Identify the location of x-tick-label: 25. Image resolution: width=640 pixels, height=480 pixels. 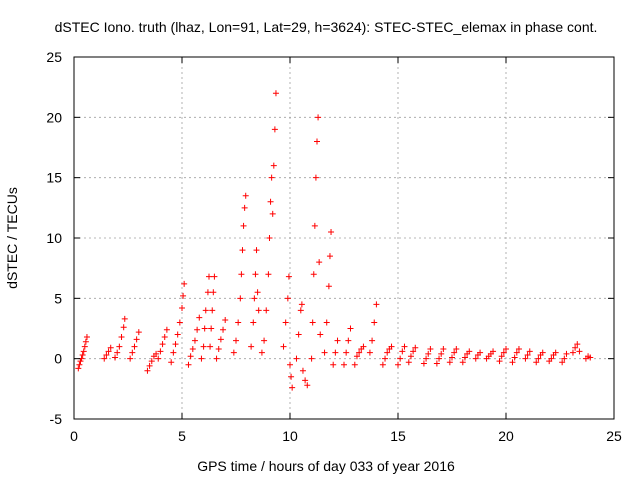
(614, 436).